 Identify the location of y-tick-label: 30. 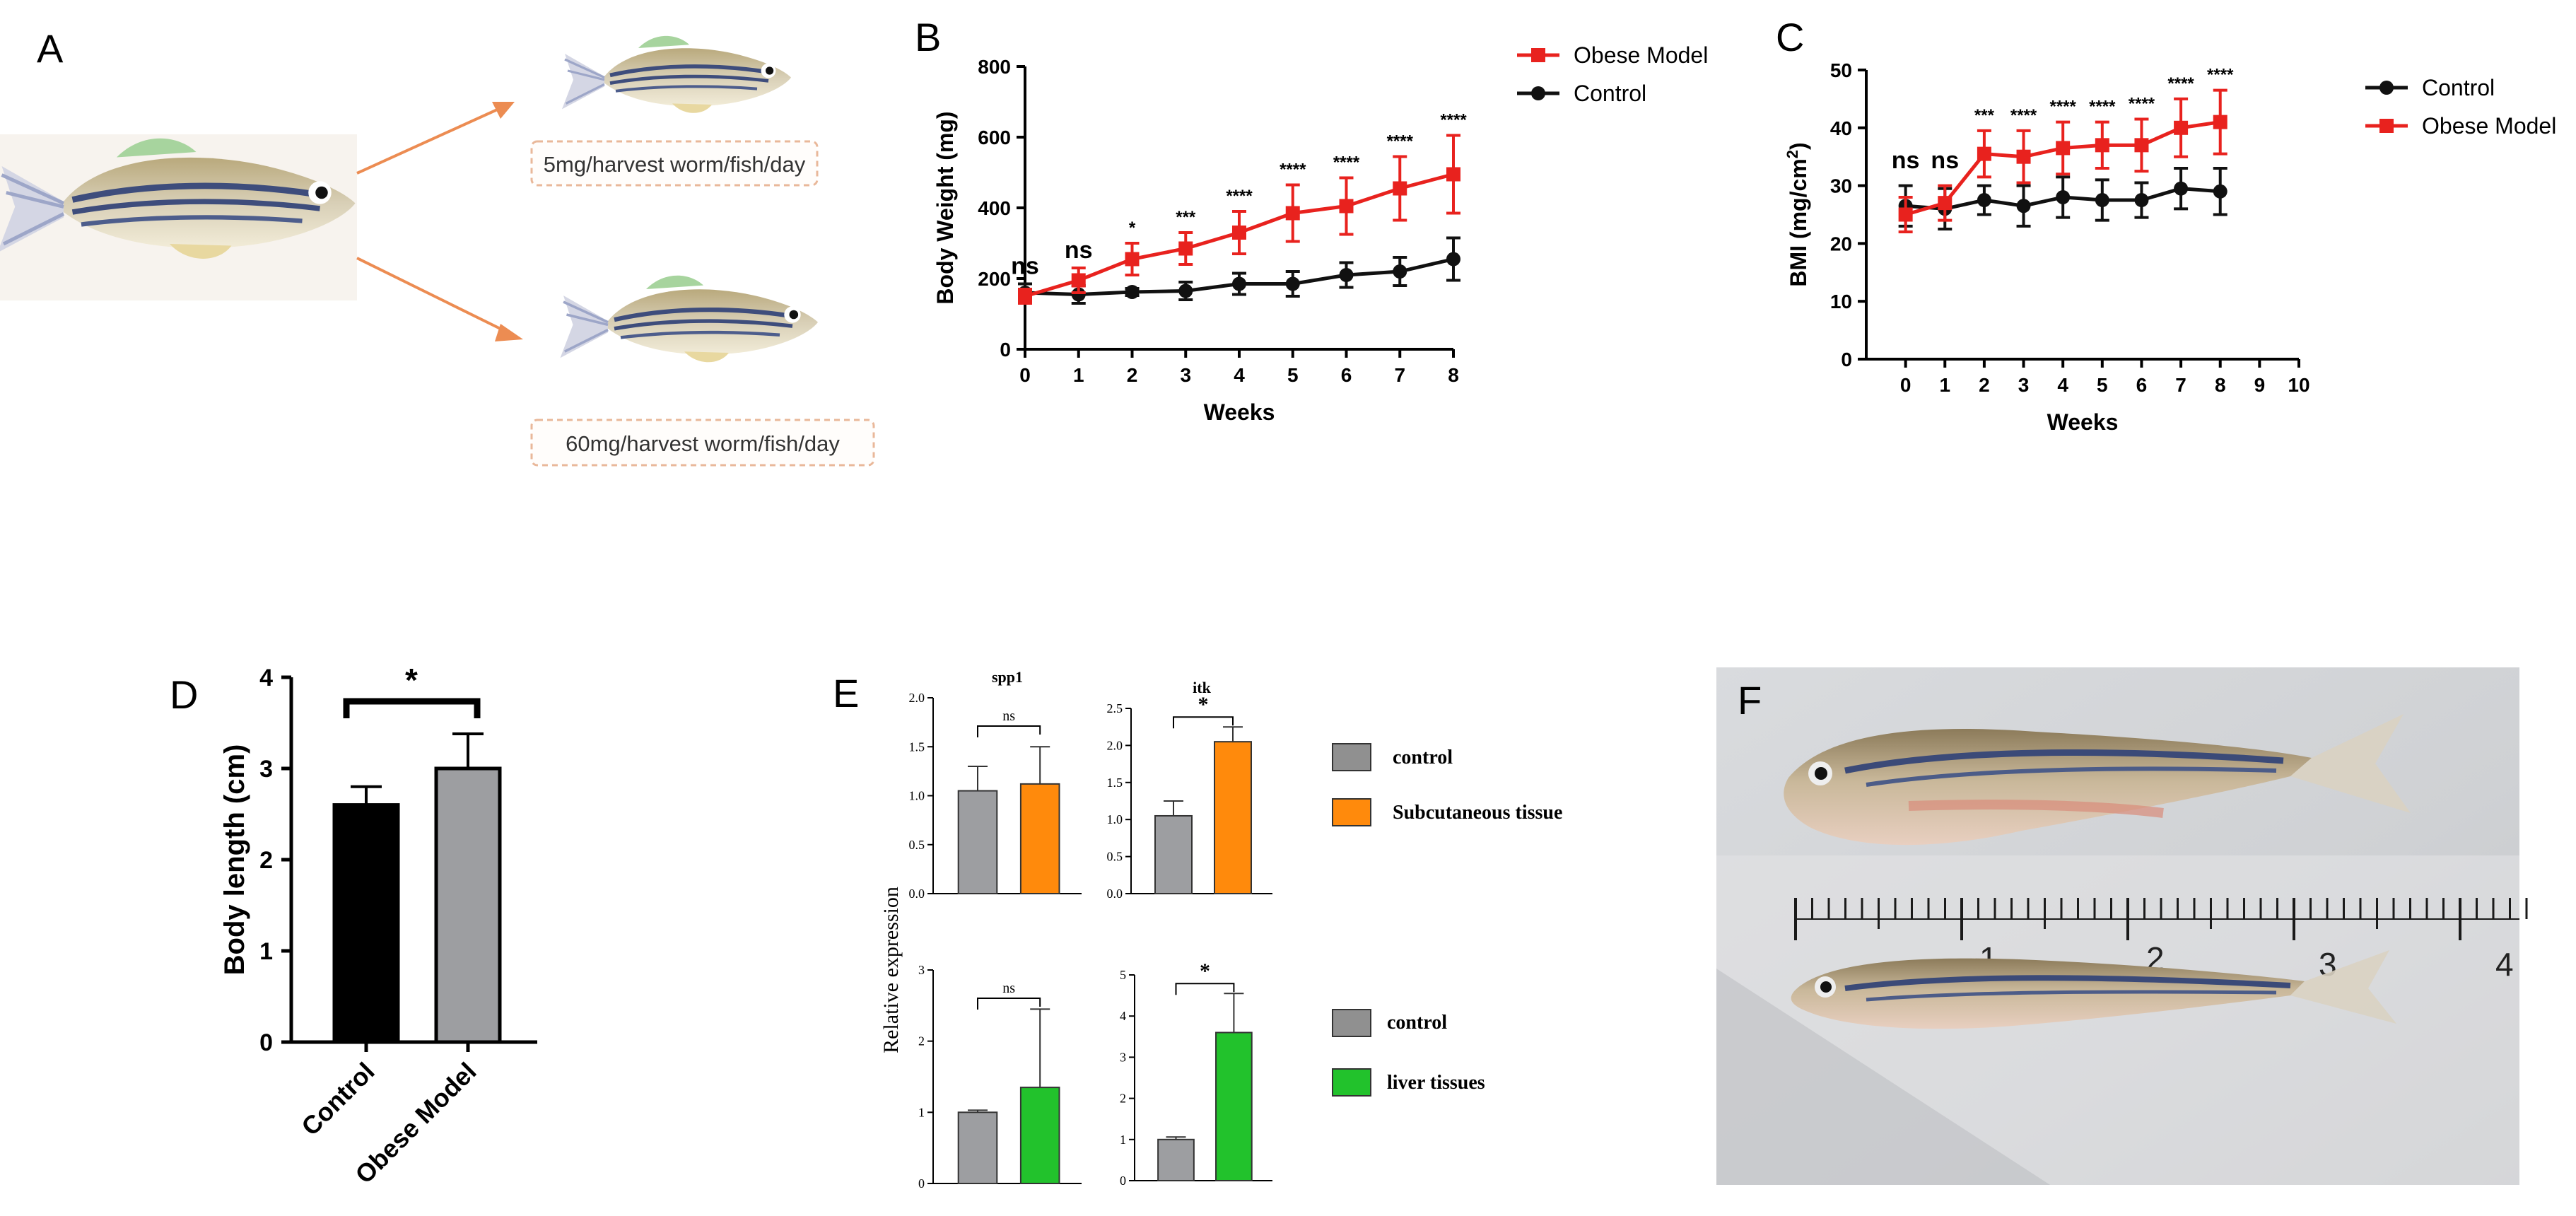
(1841, 186).